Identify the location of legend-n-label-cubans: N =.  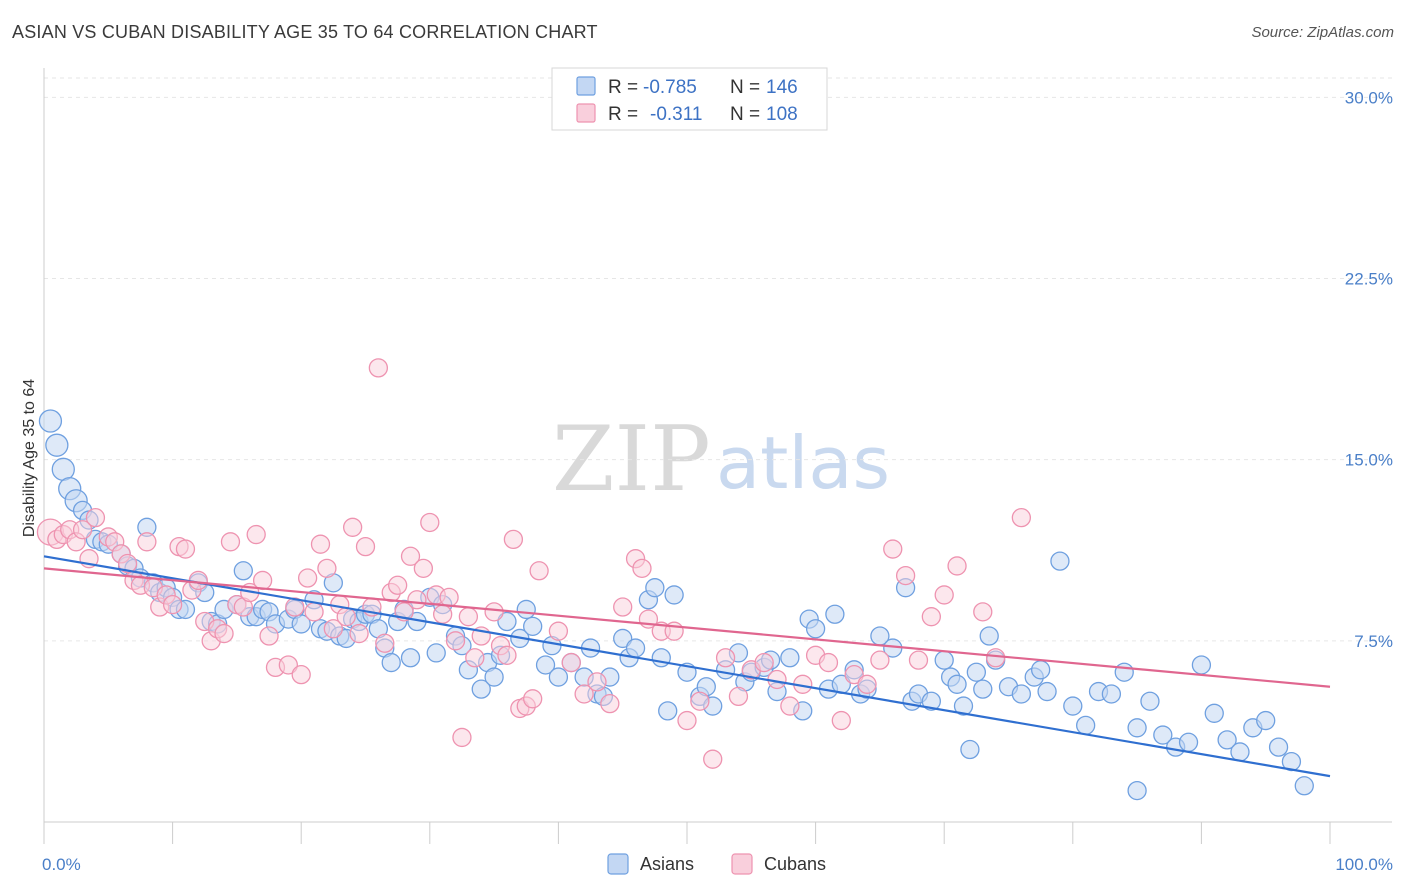
(745, 114).